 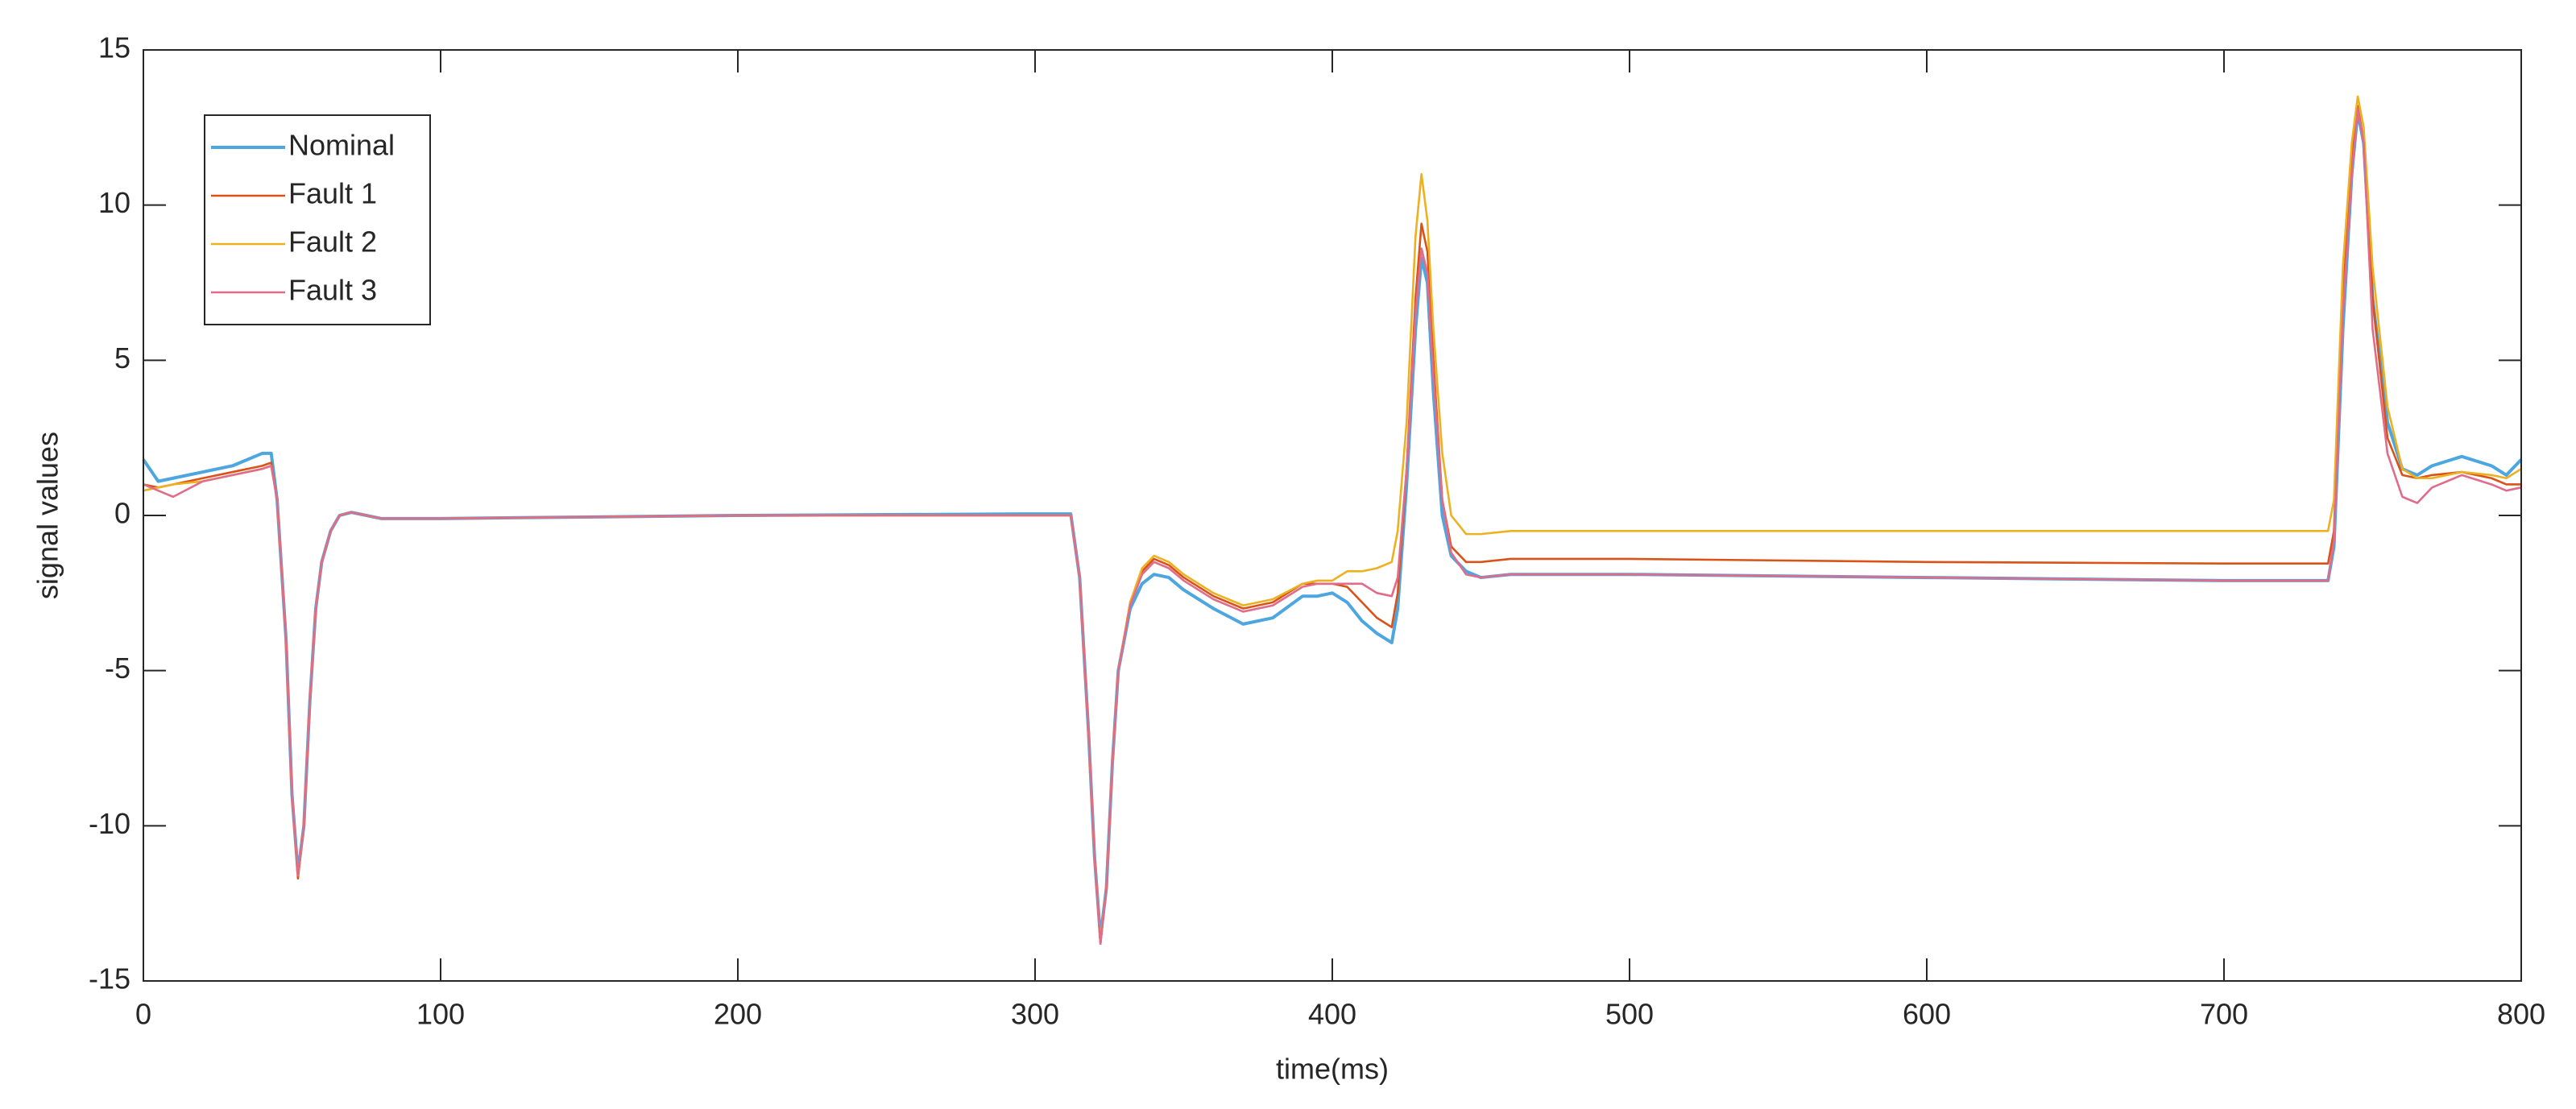 What do you see at coordinates (143, 1015) in the screenshot?
I see `x-tick-label: 0` at bounding box center [143, 1015].